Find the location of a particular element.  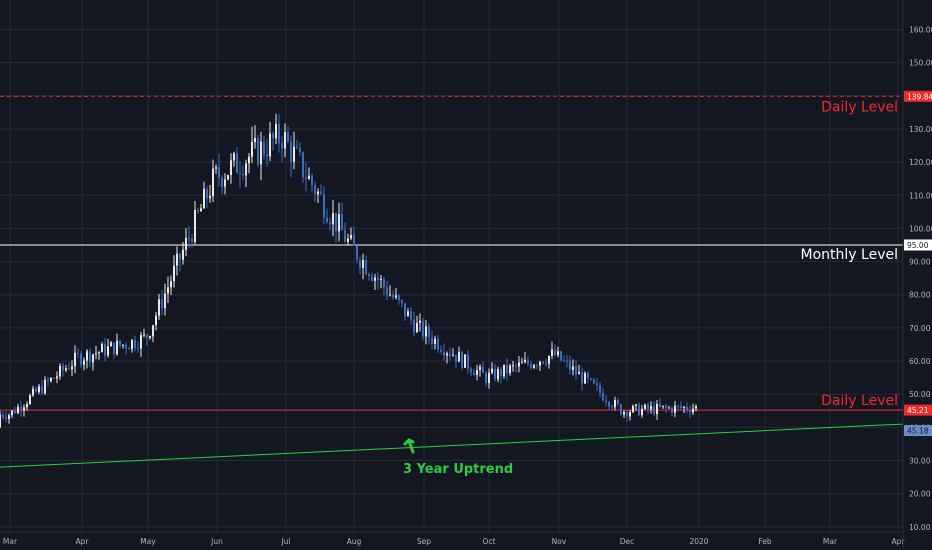

uptrend-line is located at coordinates (452, 445).